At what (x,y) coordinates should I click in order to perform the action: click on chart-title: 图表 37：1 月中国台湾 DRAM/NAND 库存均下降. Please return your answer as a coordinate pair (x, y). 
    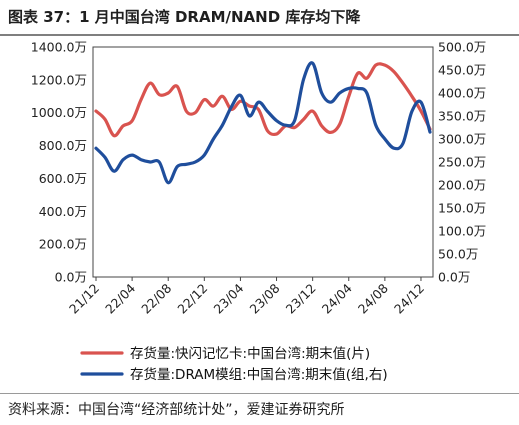
    Looking at the image, I should click on (184, 17).